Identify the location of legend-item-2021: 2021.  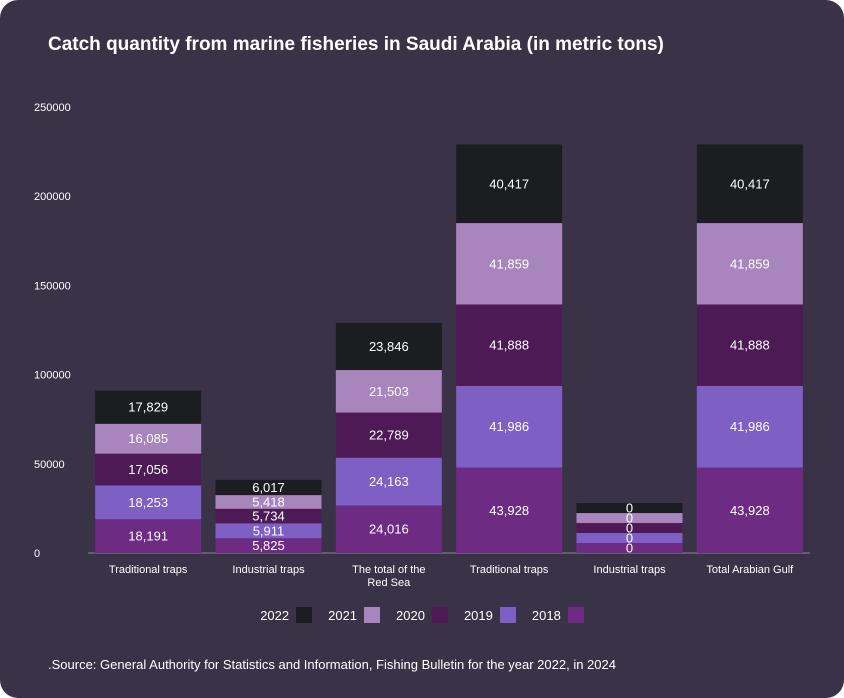
(354, 615).